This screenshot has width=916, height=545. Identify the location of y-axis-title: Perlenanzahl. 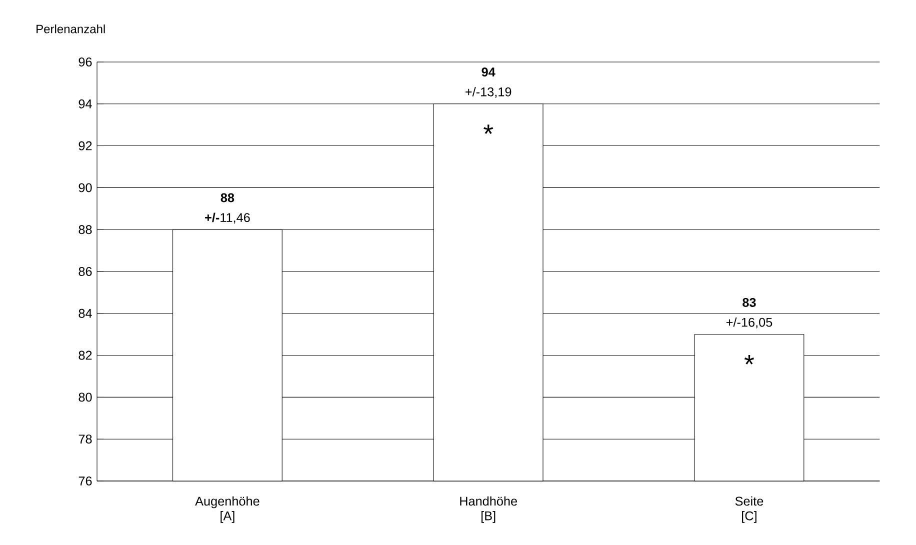
(70, 29).